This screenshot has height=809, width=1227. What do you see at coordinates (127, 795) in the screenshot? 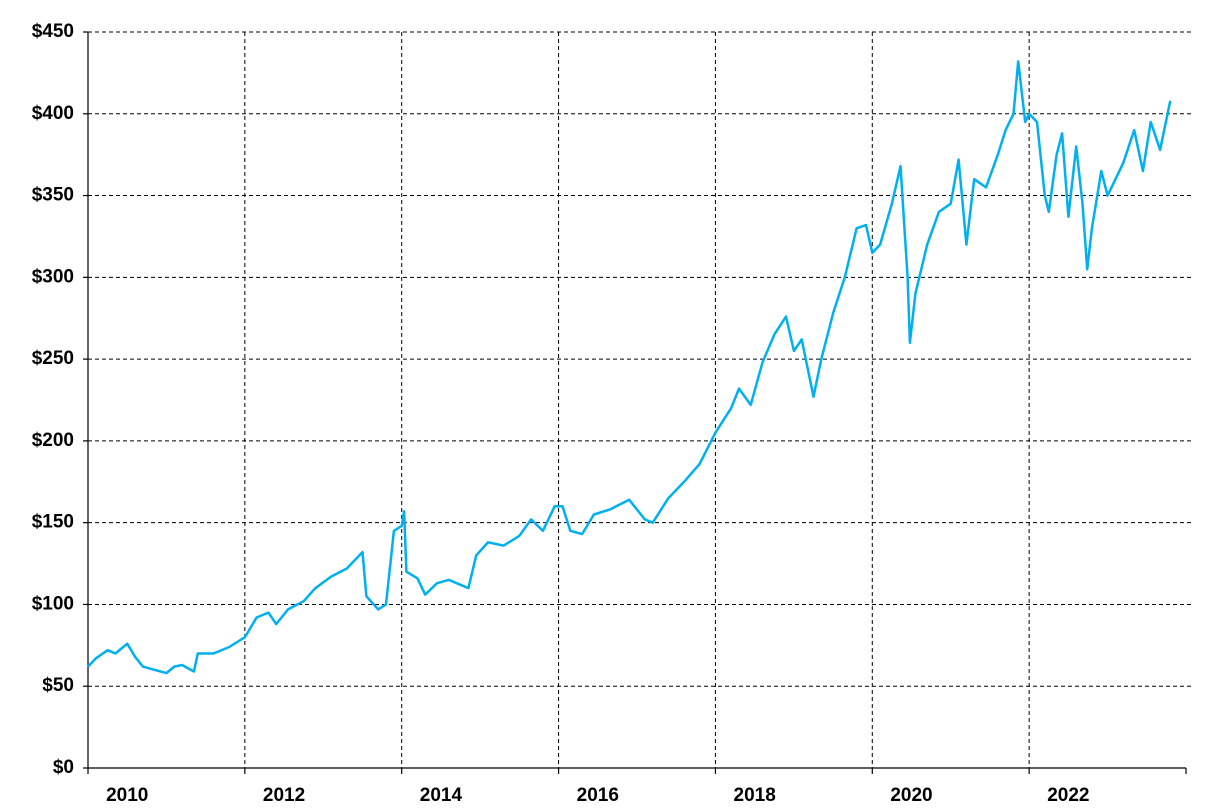
I see `x-tick-label: 2010` at bounding box center [127, 795].